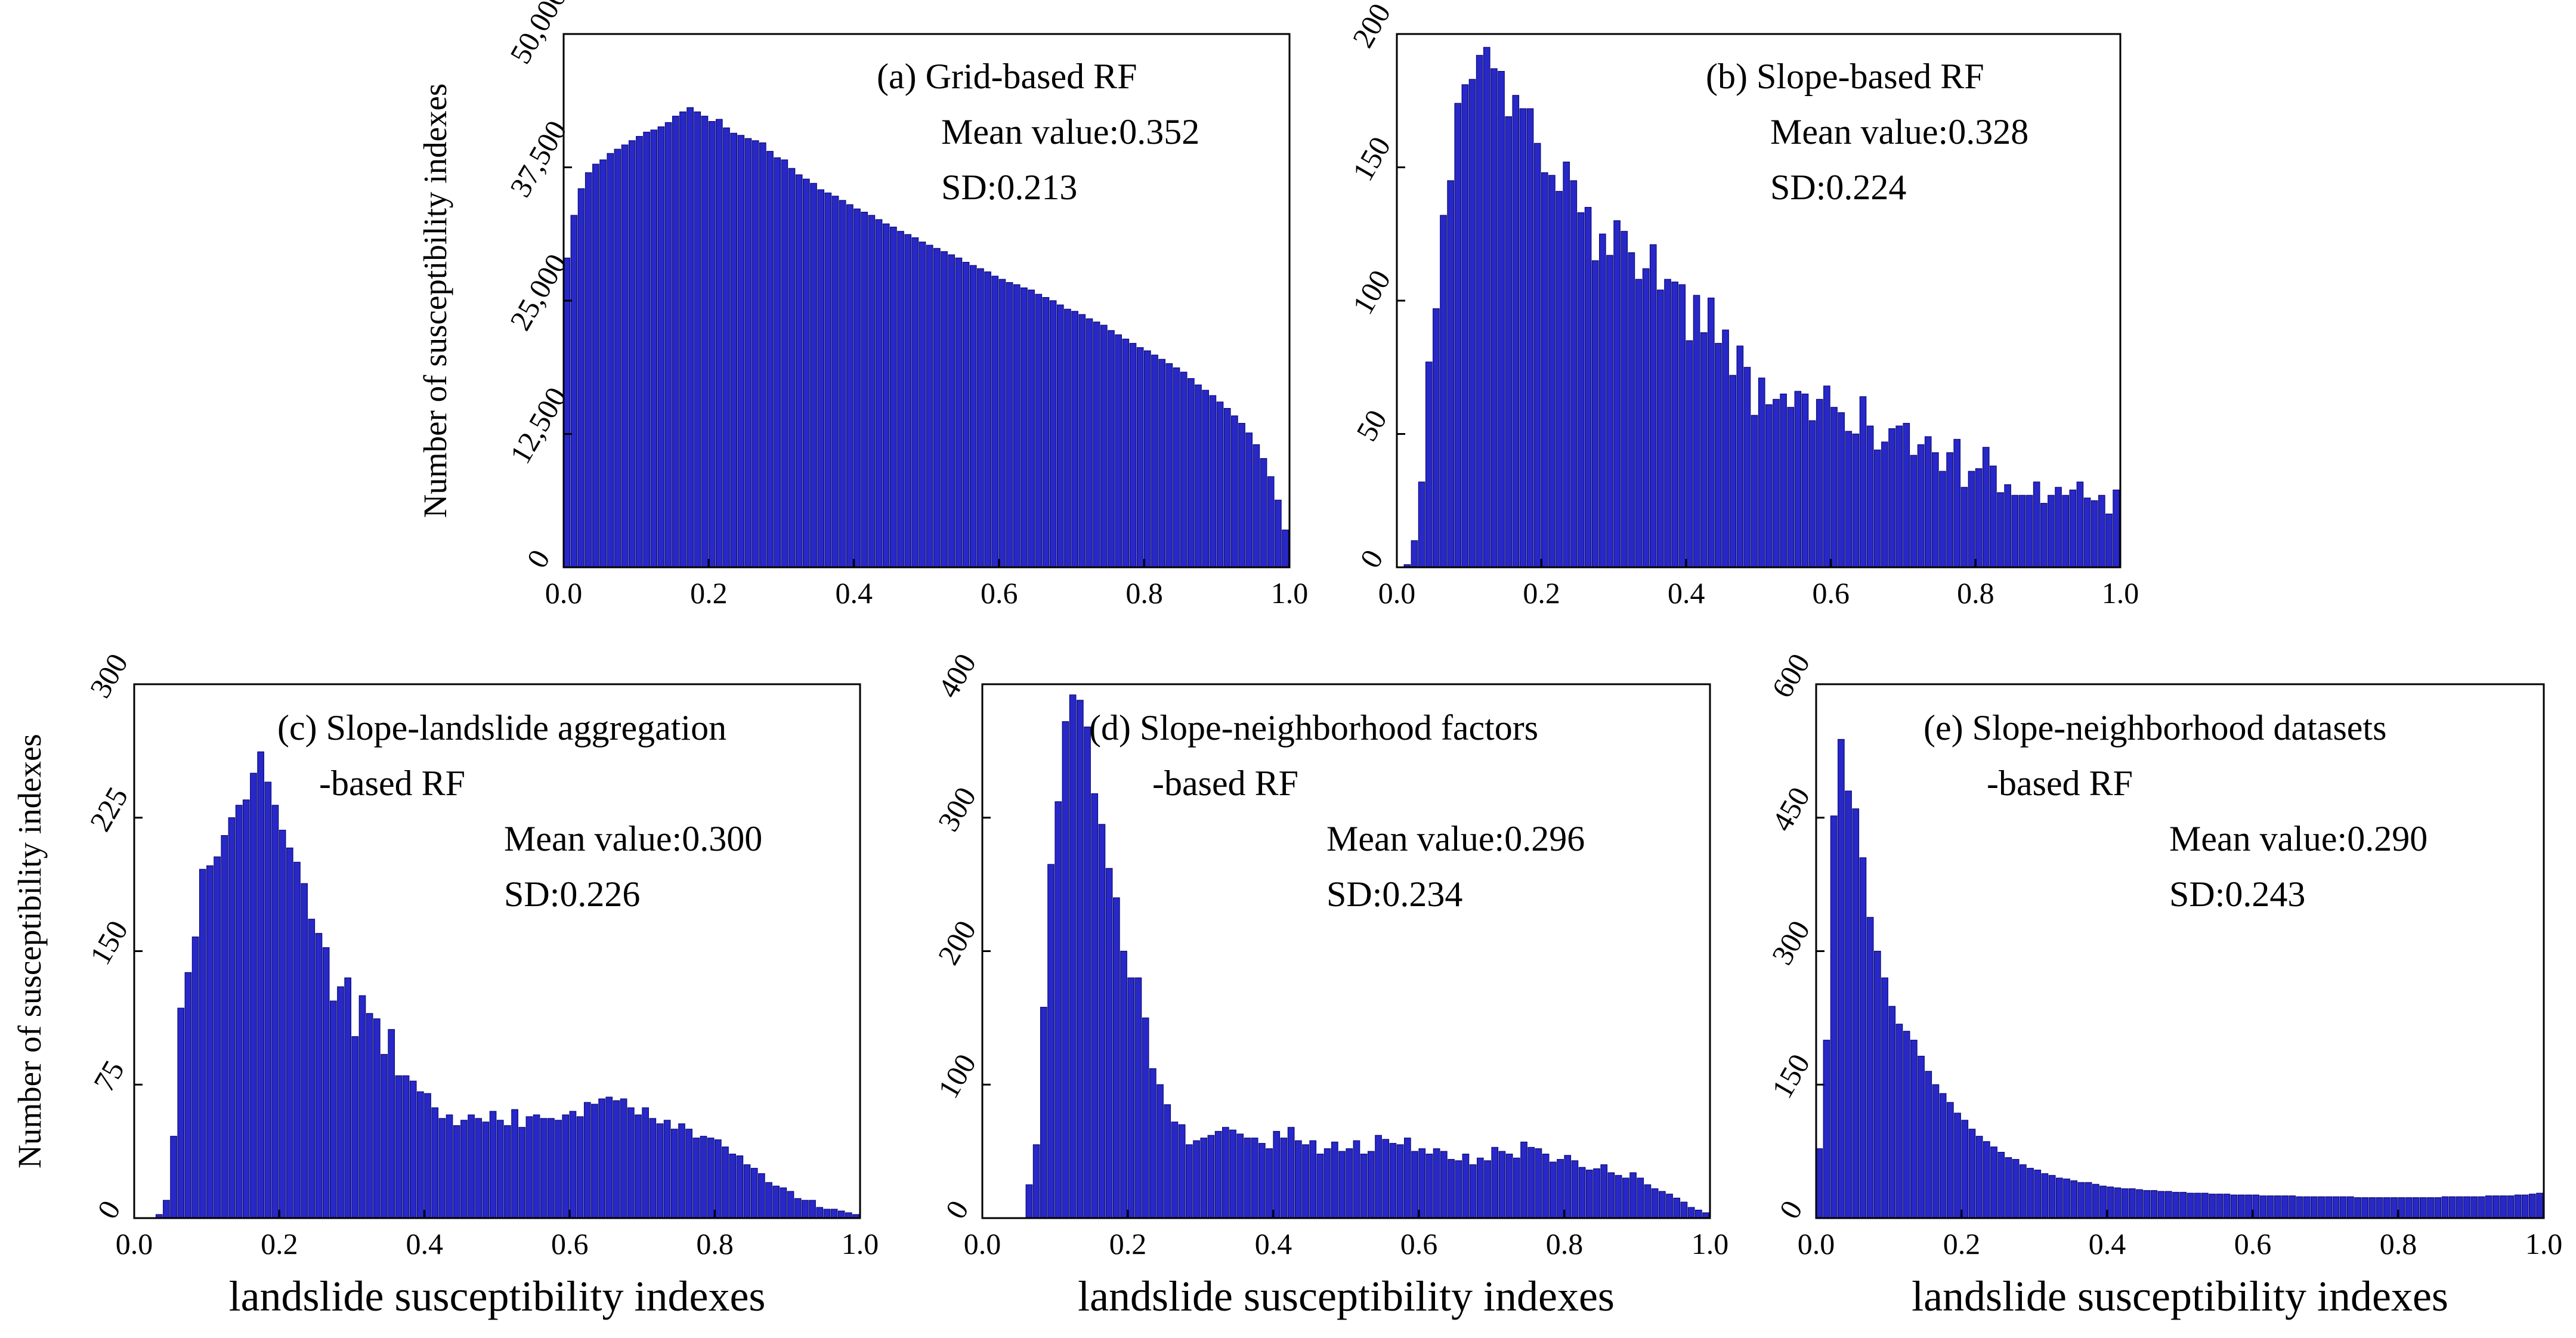 The width and height of the screenshot is (2576, 1338). I want to click on annotation-line: (b) Slope-based RF, so click(1845, 76).